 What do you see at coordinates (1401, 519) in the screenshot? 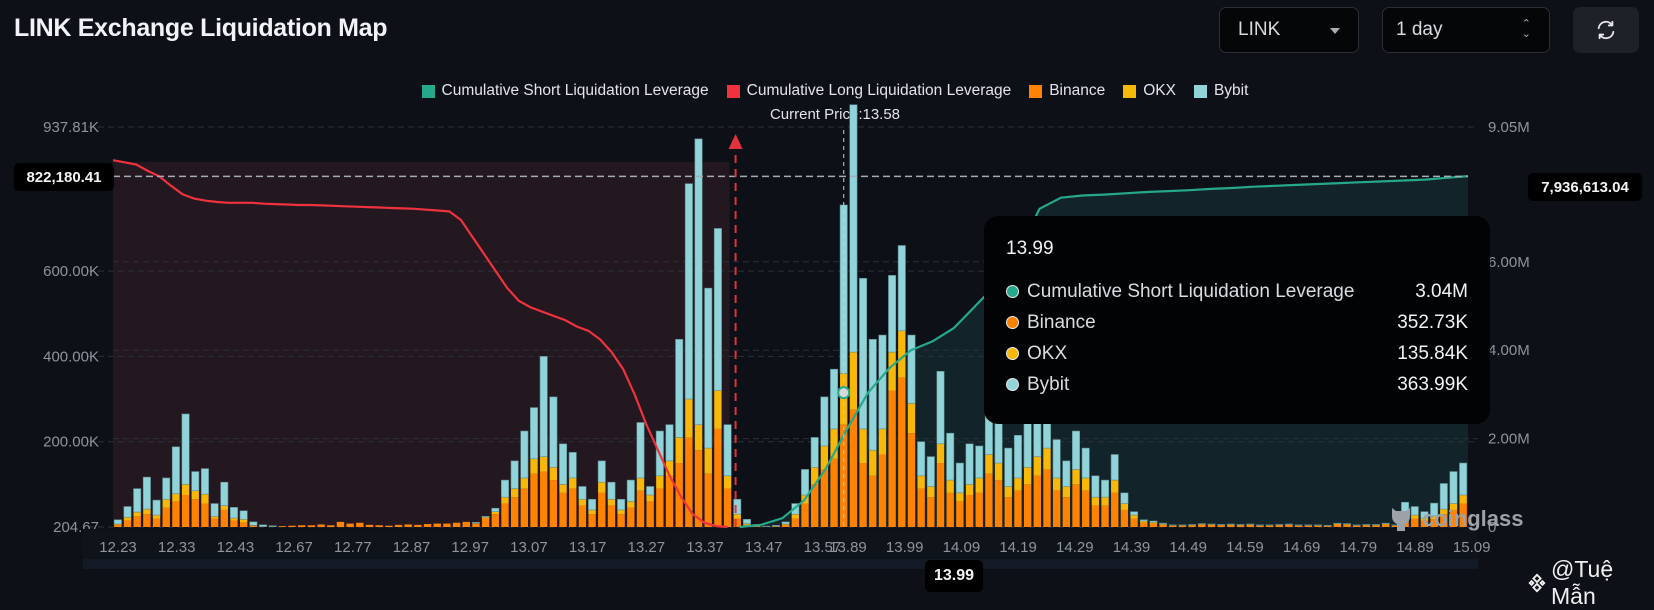
I see `coinglass-mascot-icon` at bounding box center [1401, 519].